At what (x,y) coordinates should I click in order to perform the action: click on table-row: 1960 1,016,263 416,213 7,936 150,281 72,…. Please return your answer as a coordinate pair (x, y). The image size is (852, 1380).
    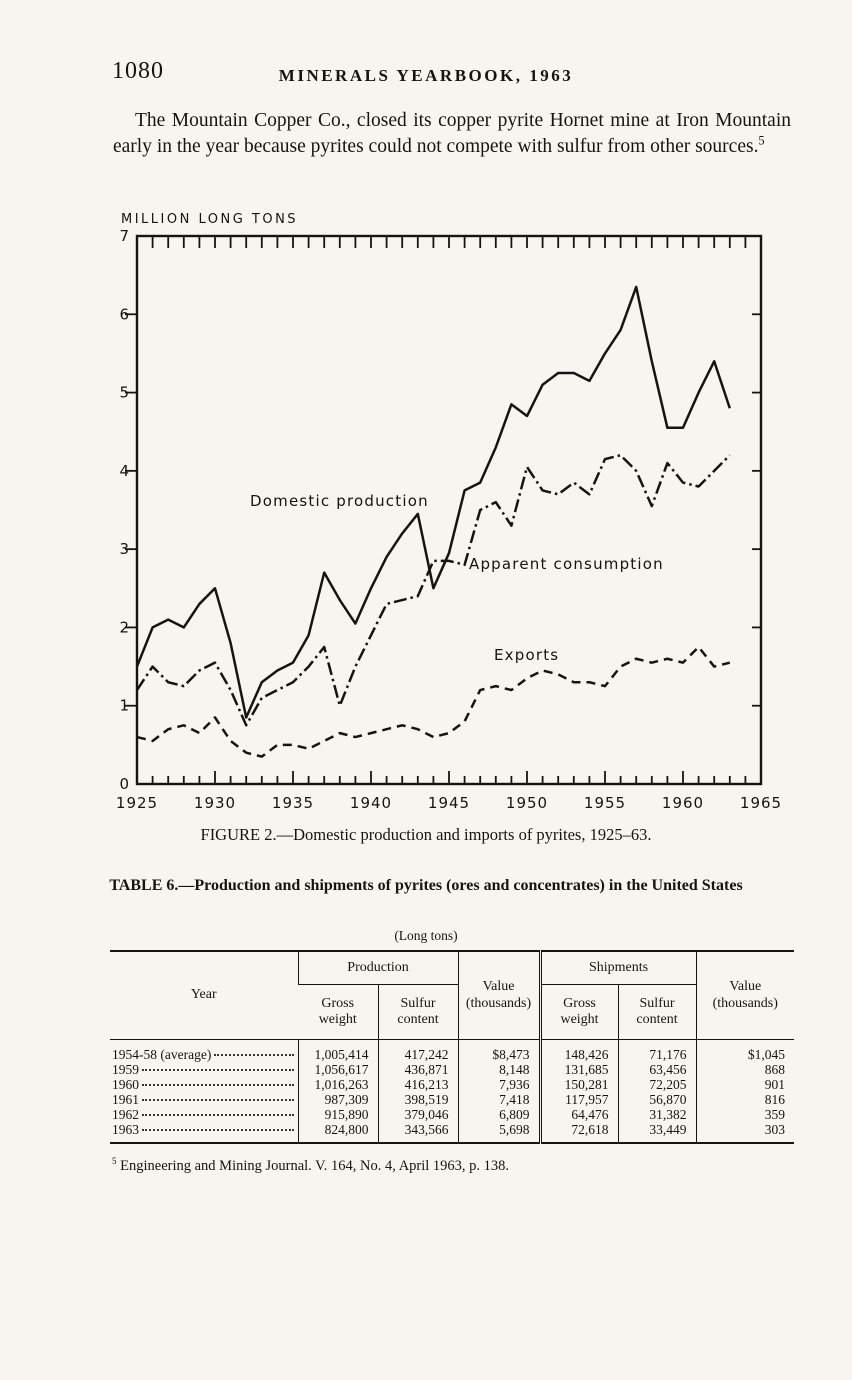
    Looking at the image, I should click on (452, 1084).